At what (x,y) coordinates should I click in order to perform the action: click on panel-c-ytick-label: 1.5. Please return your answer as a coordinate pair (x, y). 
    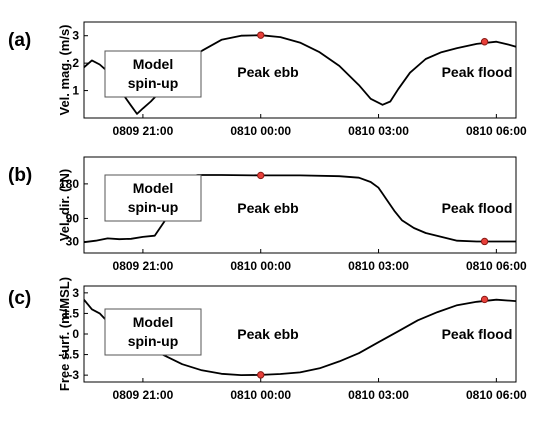
    Looking at the image, I should click on (70, 313).